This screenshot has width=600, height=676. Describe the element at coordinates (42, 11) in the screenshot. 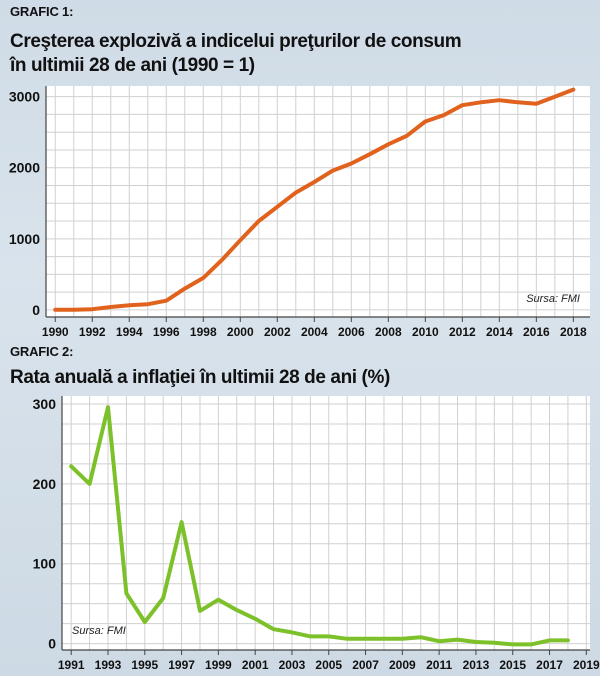

I see `chart1-label: GRAFIC 1:` at that location.